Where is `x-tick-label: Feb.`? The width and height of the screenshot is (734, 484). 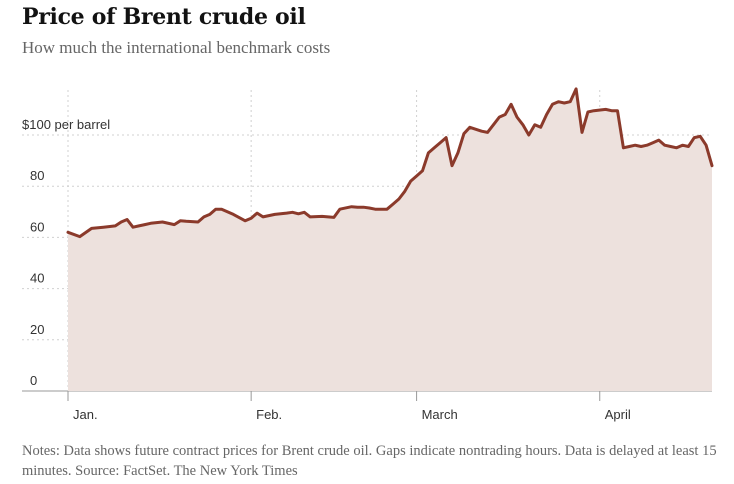
x-tick-label: Feb. is located at coordinates (269, 414).